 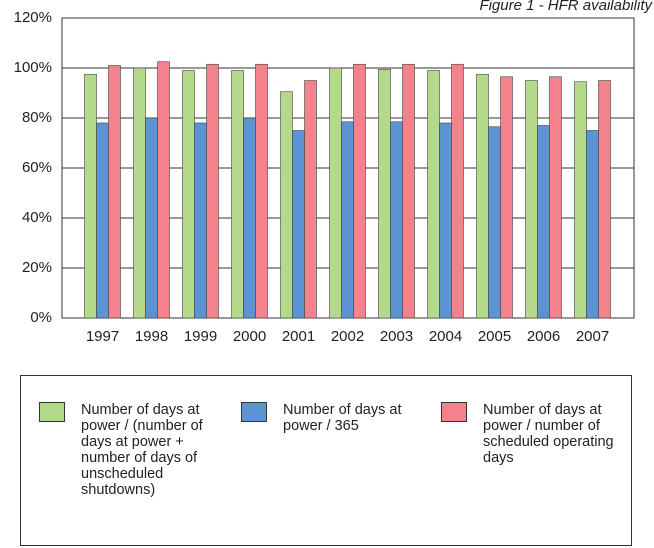 What do you see at coordinates (298, 336) in the screenshot?
I see `x-tick-label: 2001` at bounding box center [298, 336].